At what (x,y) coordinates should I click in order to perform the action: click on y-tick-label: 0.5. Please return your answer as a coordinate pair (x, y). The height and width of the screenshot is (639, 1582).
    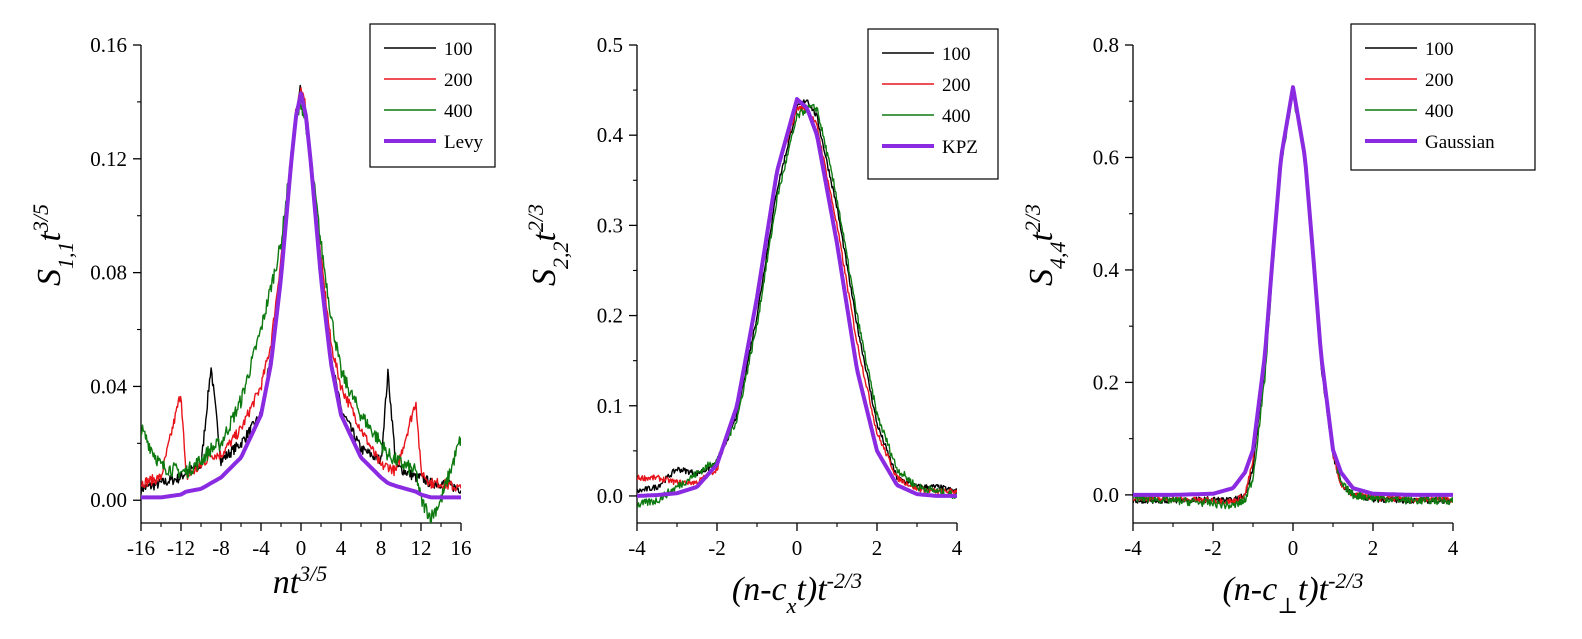
    Looking at the image, I should click on (610, 45).